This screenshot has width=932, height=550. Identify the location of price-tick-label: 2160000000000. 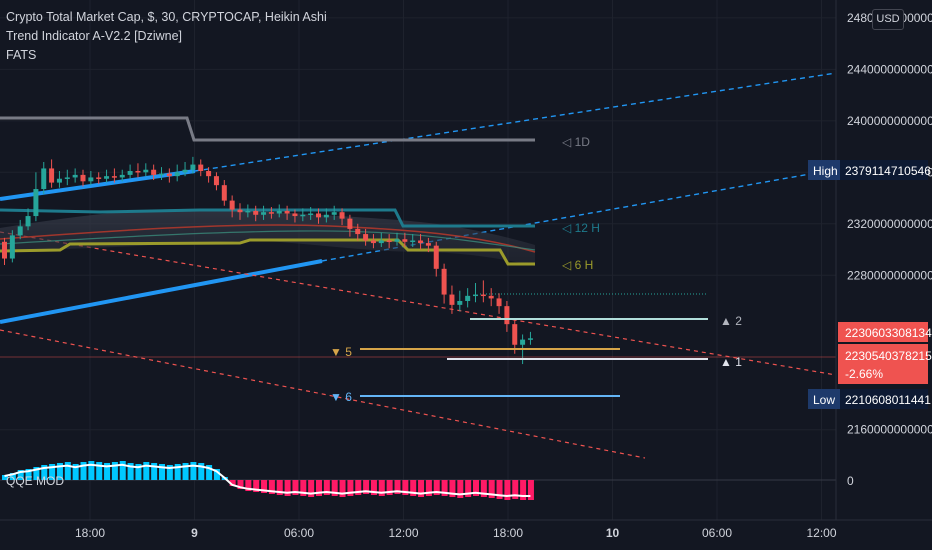
(889, 430).